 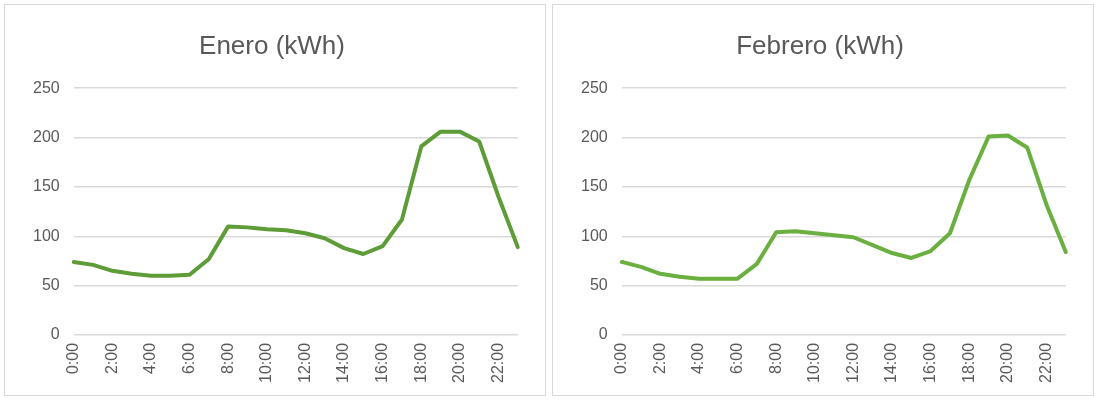 What do you see at coordinates (820, 44) in the screenshot?
I see `chart-title: Febrero (kWh)` at bounding box center [820, 44].